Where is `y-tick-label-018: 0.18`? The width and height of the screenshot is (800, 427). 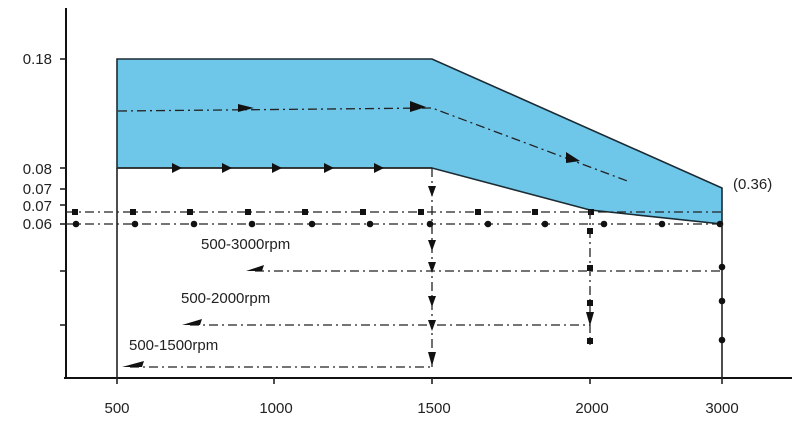
y-tick-label-018: 0.18 is located at coordinates (37, 59).